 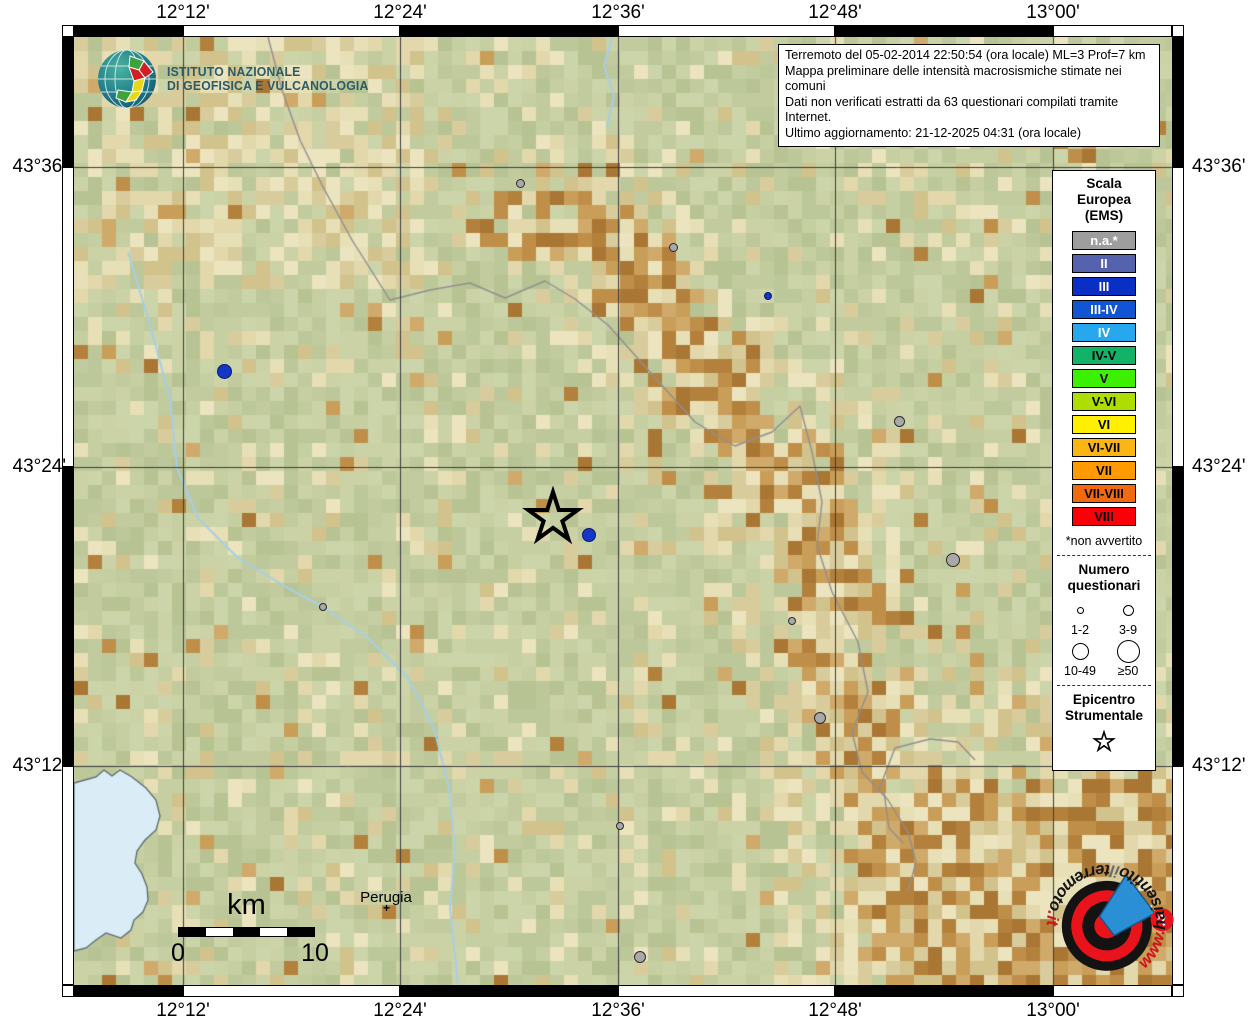 I want to click on epicenter-star-icon, so click(x=1104, y=741).